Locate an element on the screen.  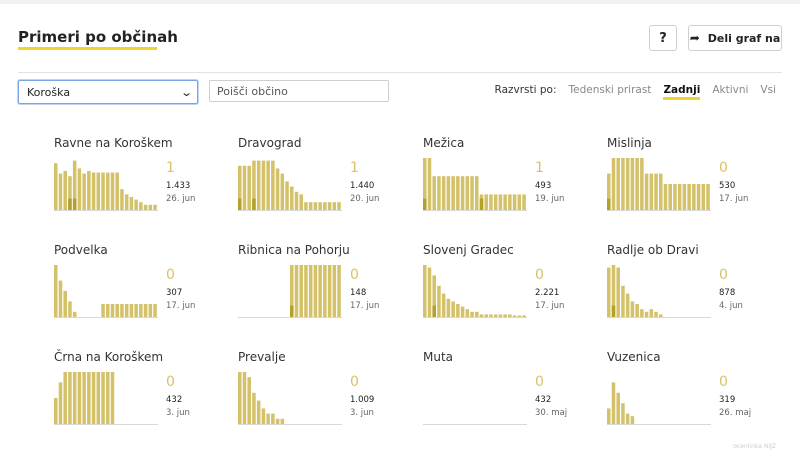
title-underline is located at coordinates (87, 48).